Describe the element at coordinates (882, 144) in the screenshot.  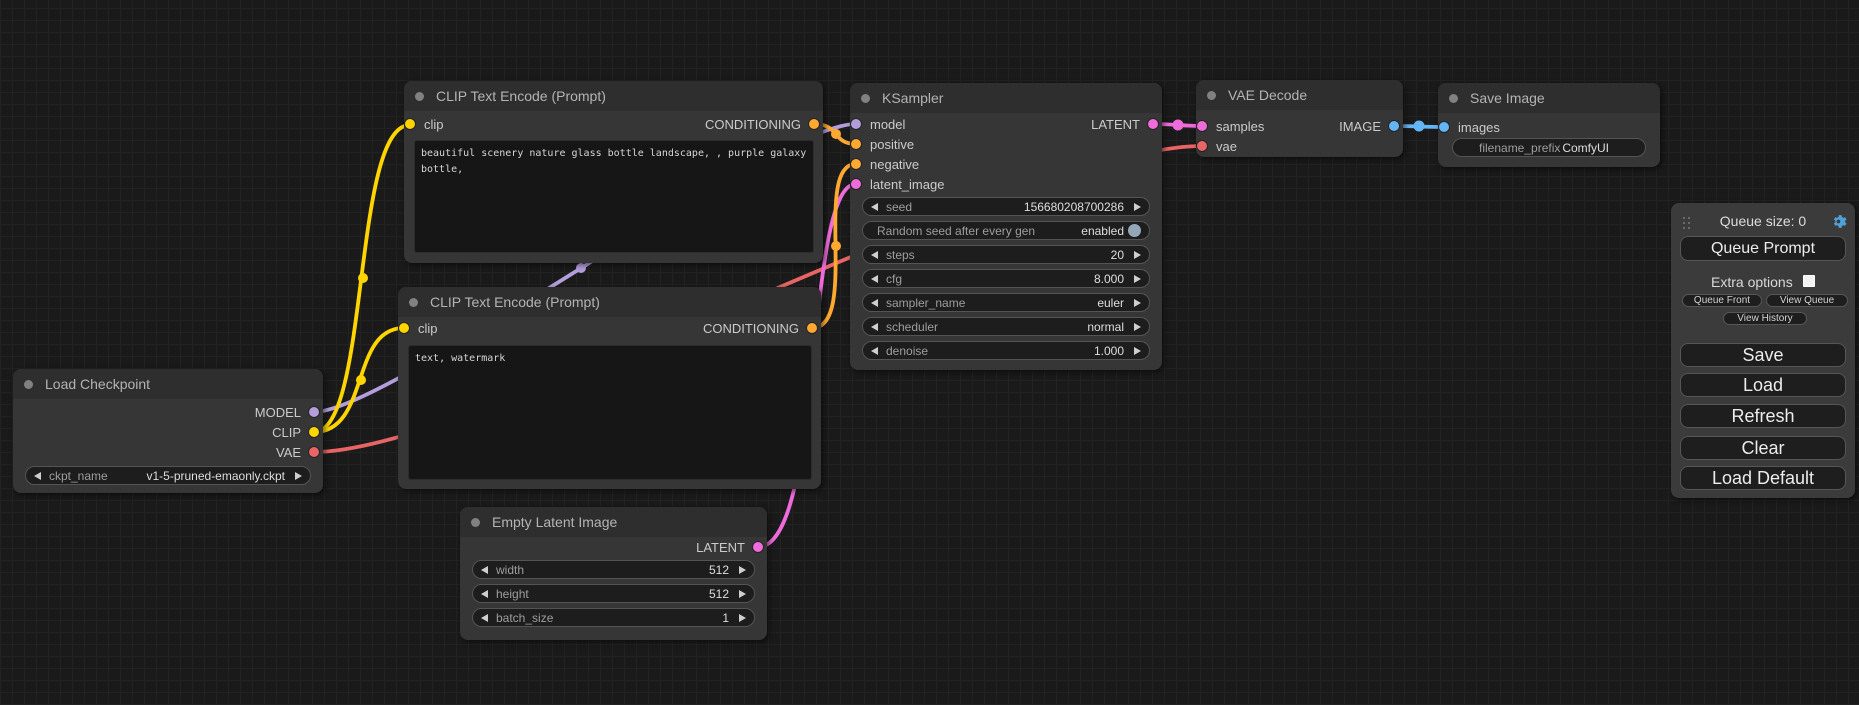
I see `input-slot-positive: positive` at that location.